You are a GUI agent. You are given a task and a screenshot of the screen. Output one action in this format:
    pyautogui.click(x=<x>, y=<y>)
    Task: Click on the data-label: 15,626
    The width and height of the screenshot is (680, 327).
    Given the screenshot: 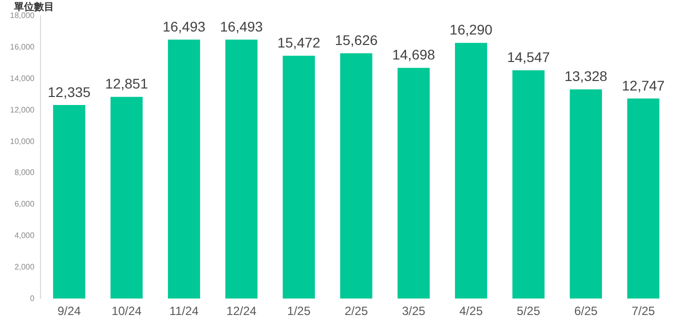 What is the action you would take?
    pyautogui.click(x=356, y=40)
    